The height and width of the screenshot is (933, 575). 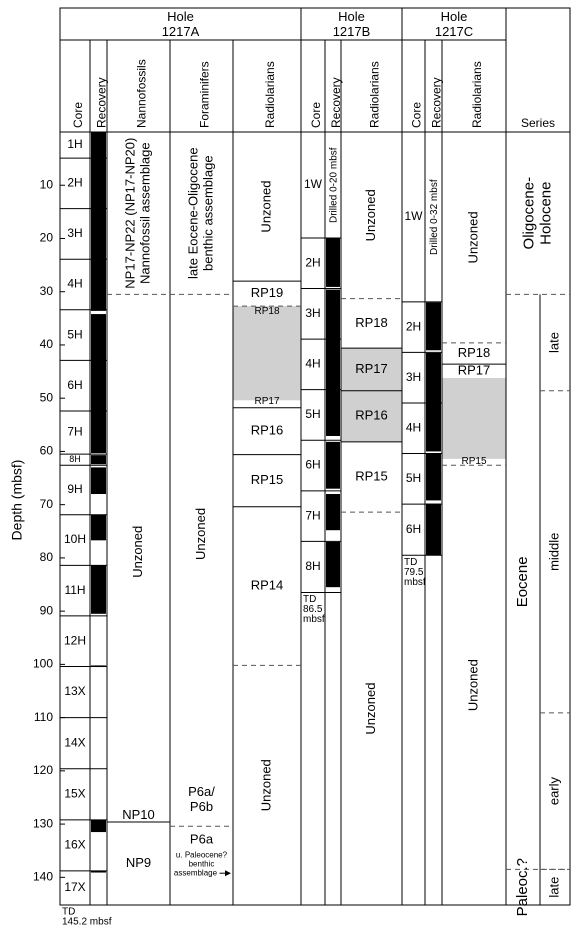 What do you see at coordinates (74, 144) in the screenshot?
I see `core-label: 1H` at bounding box center [74, 144].